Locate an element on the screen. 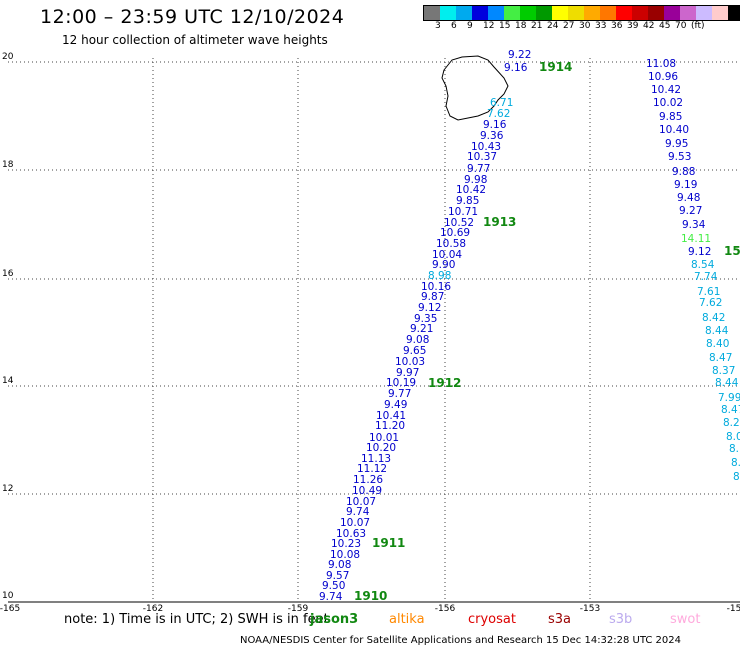  legend-satellite-jason3: jason3 is located at coordinates (334, 619).